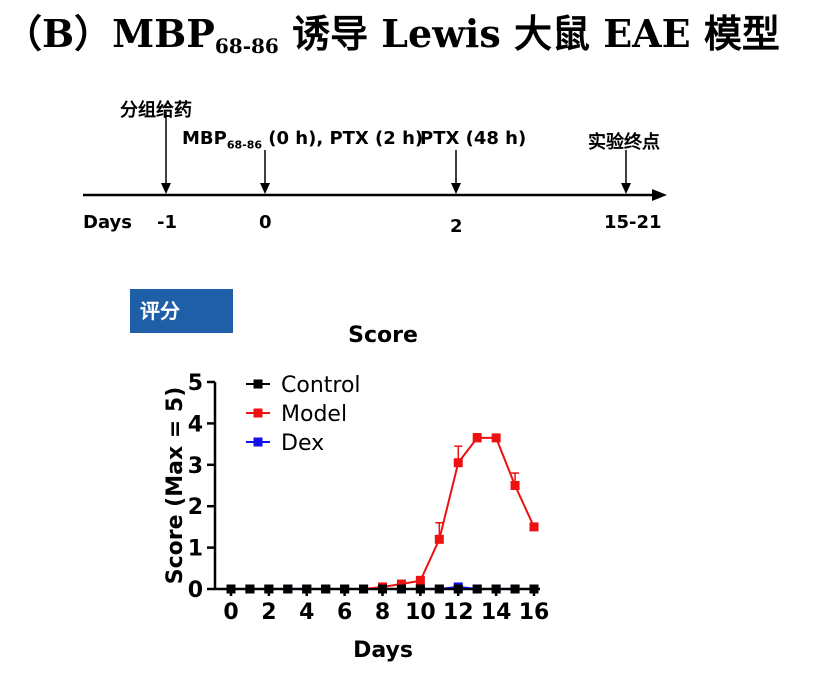  Describe the element at coordinates (302, 443) in the screenshot. I see `legend-dex-label: Dex` at that location.